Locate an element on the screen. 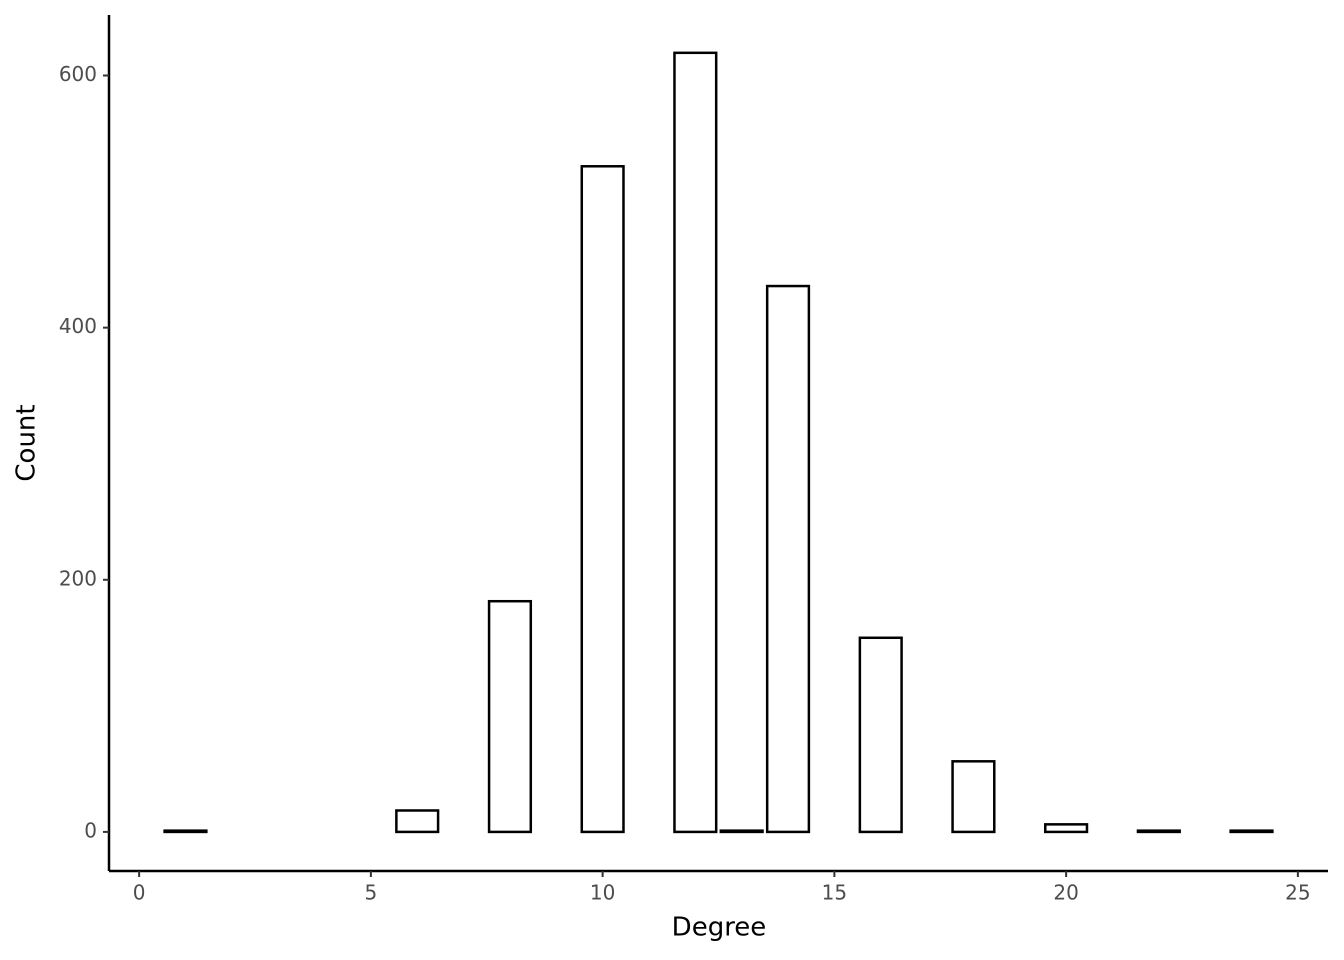 The height and width of the screenshot is (960, 1344). y-tick-label: 400 is located at coordinates (78, 326).